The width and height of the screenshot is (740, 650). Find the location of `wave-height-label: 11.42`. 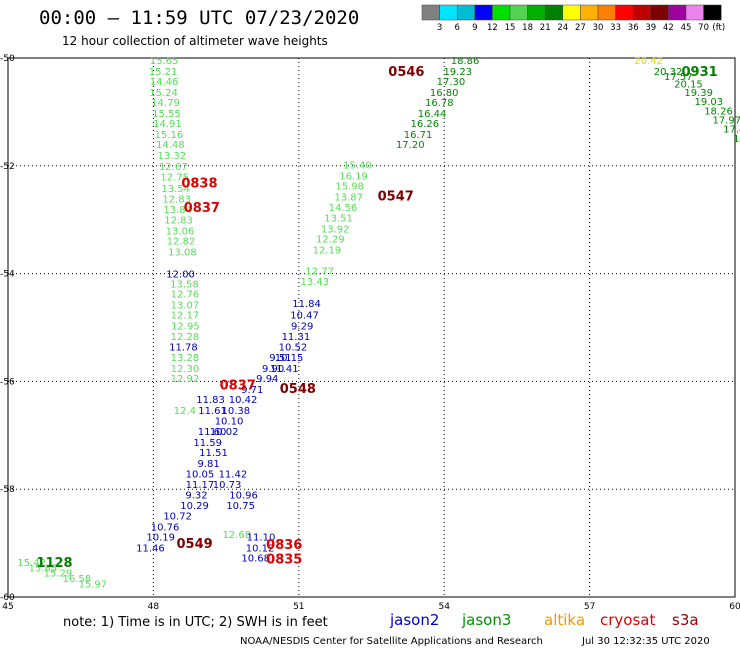

wave-height-label: 11.42 is located at coordinates (233, 475).